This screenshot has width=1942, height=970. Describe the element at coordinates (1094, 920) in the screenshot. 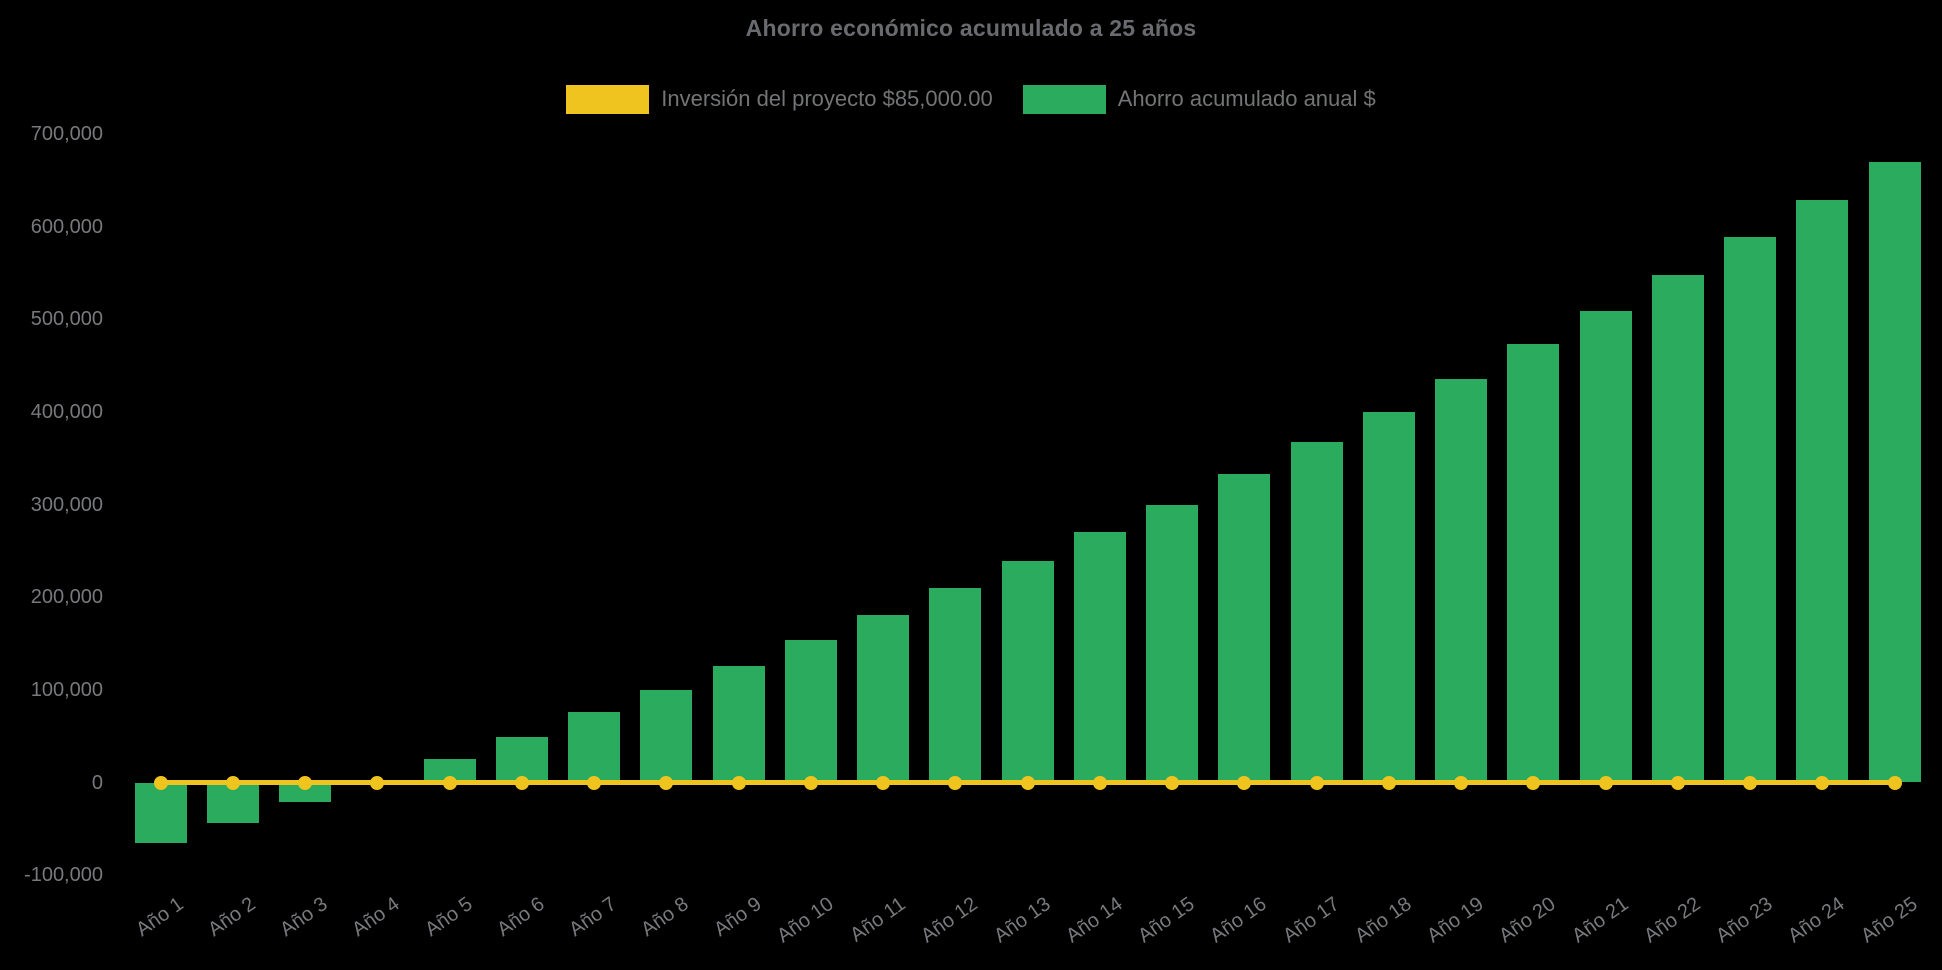

I see `x-axis-label-ano-14: Año 14` at that location.